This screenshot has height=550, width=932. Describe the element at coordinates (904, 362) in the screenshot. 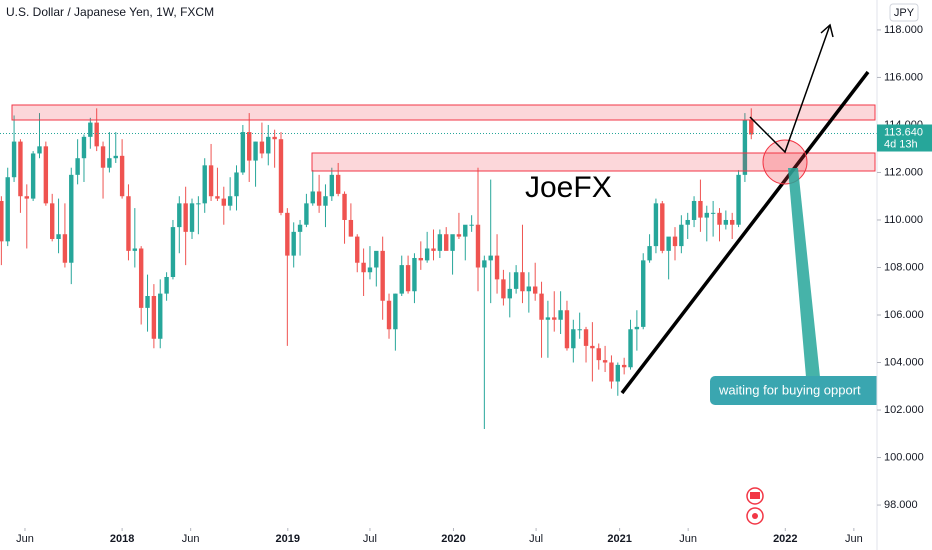

I see `y-tick-label: 104.000` at that location.